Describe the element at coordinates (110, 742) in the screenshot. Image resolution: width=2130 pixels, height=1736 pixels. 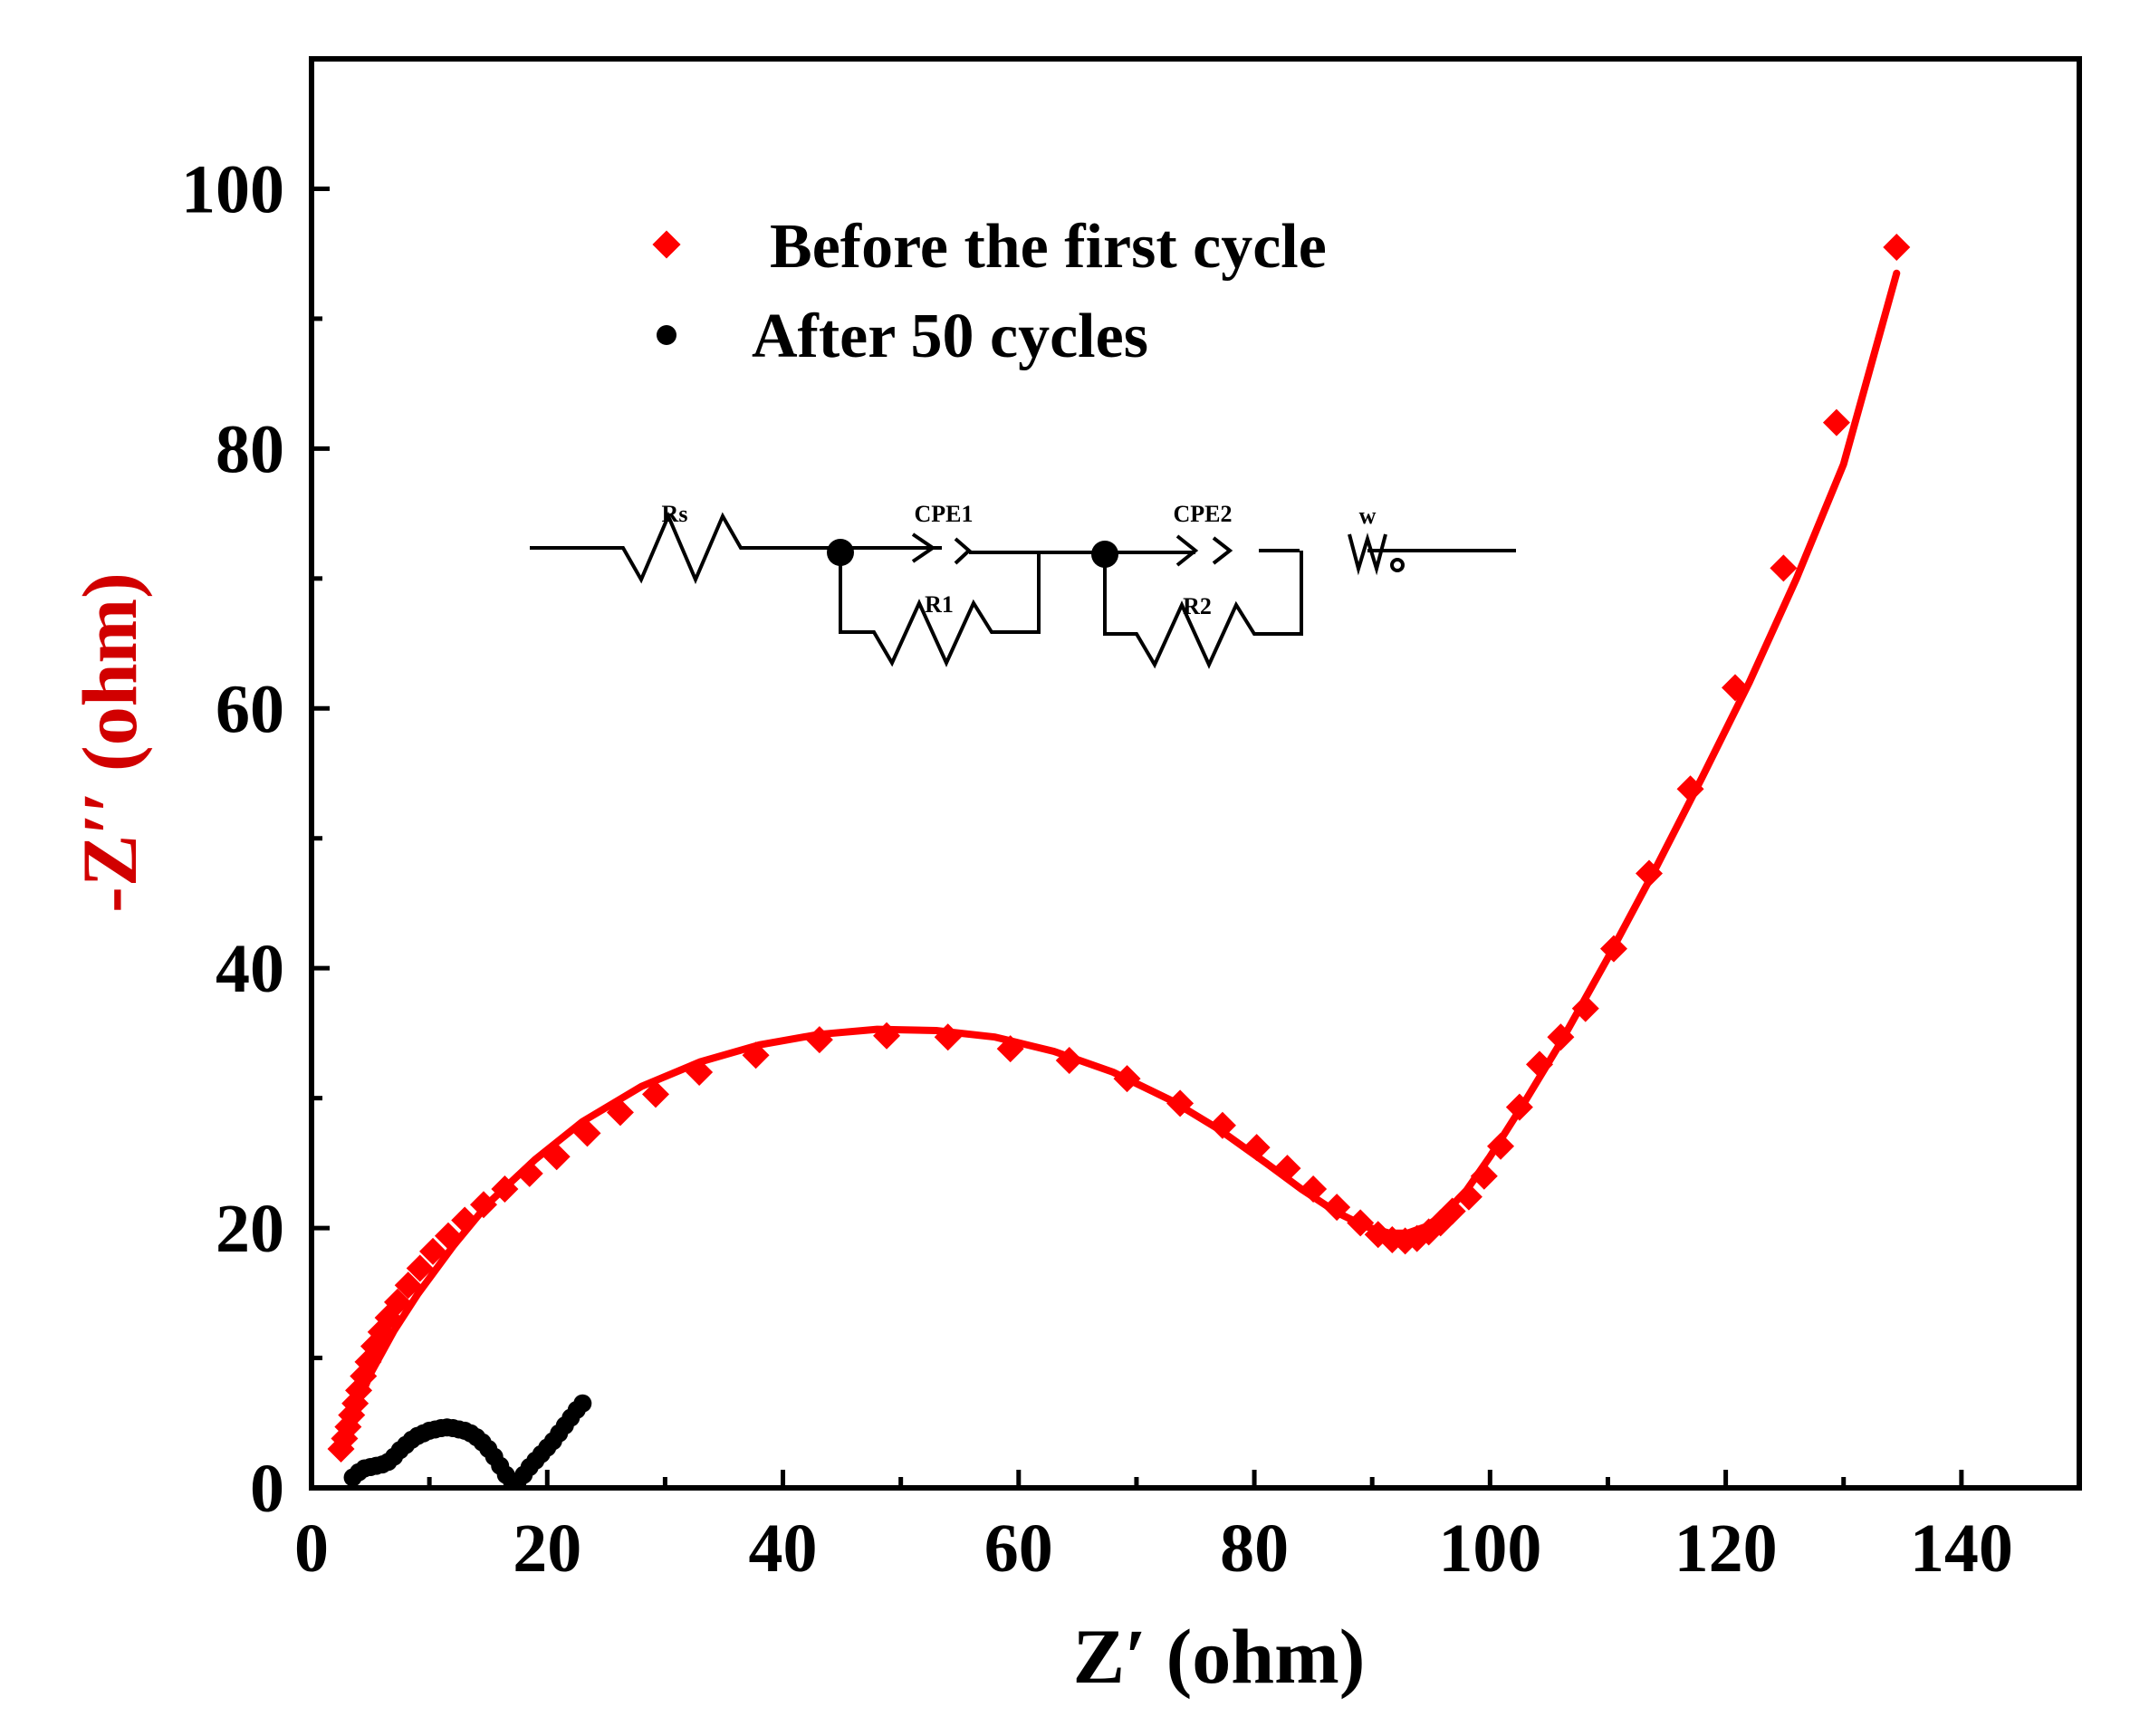
I see `y-axis-title: -Z′′ (ohm)` at that location.